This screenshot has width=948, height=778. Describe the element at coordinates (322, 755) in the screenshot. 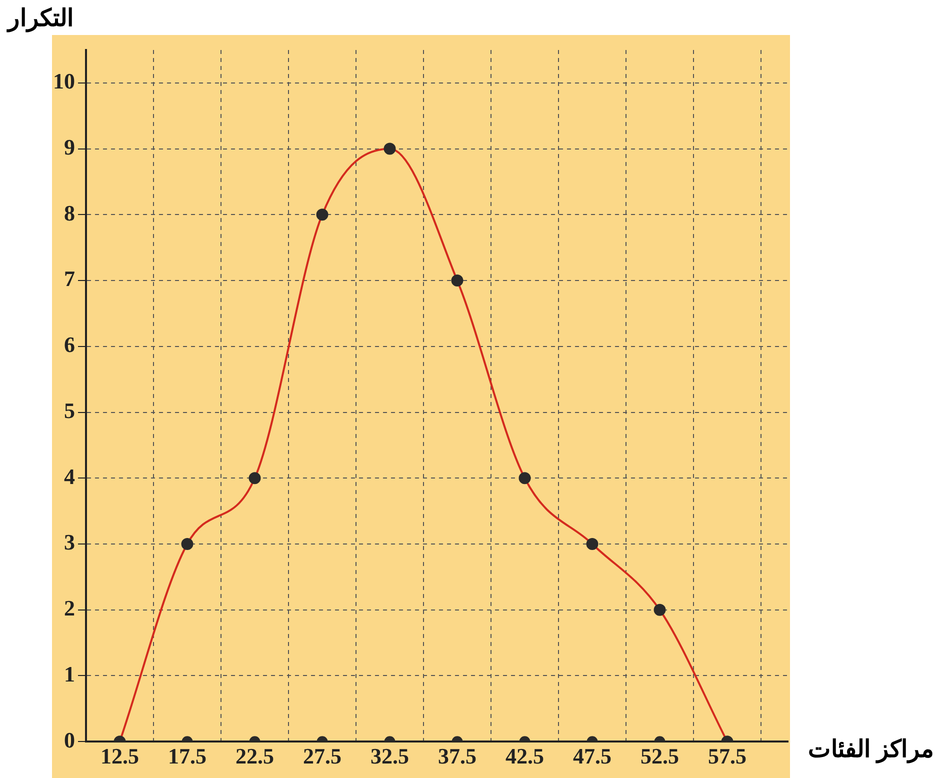

I see `x-tick-label: 27.5` at that location.